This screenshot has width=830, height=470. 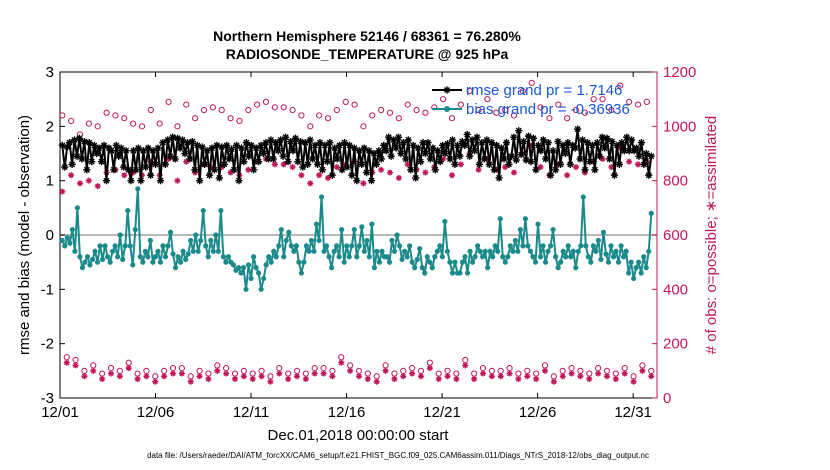 I want to click on y-tick-label-left: -1, so click(x=47, y=289).